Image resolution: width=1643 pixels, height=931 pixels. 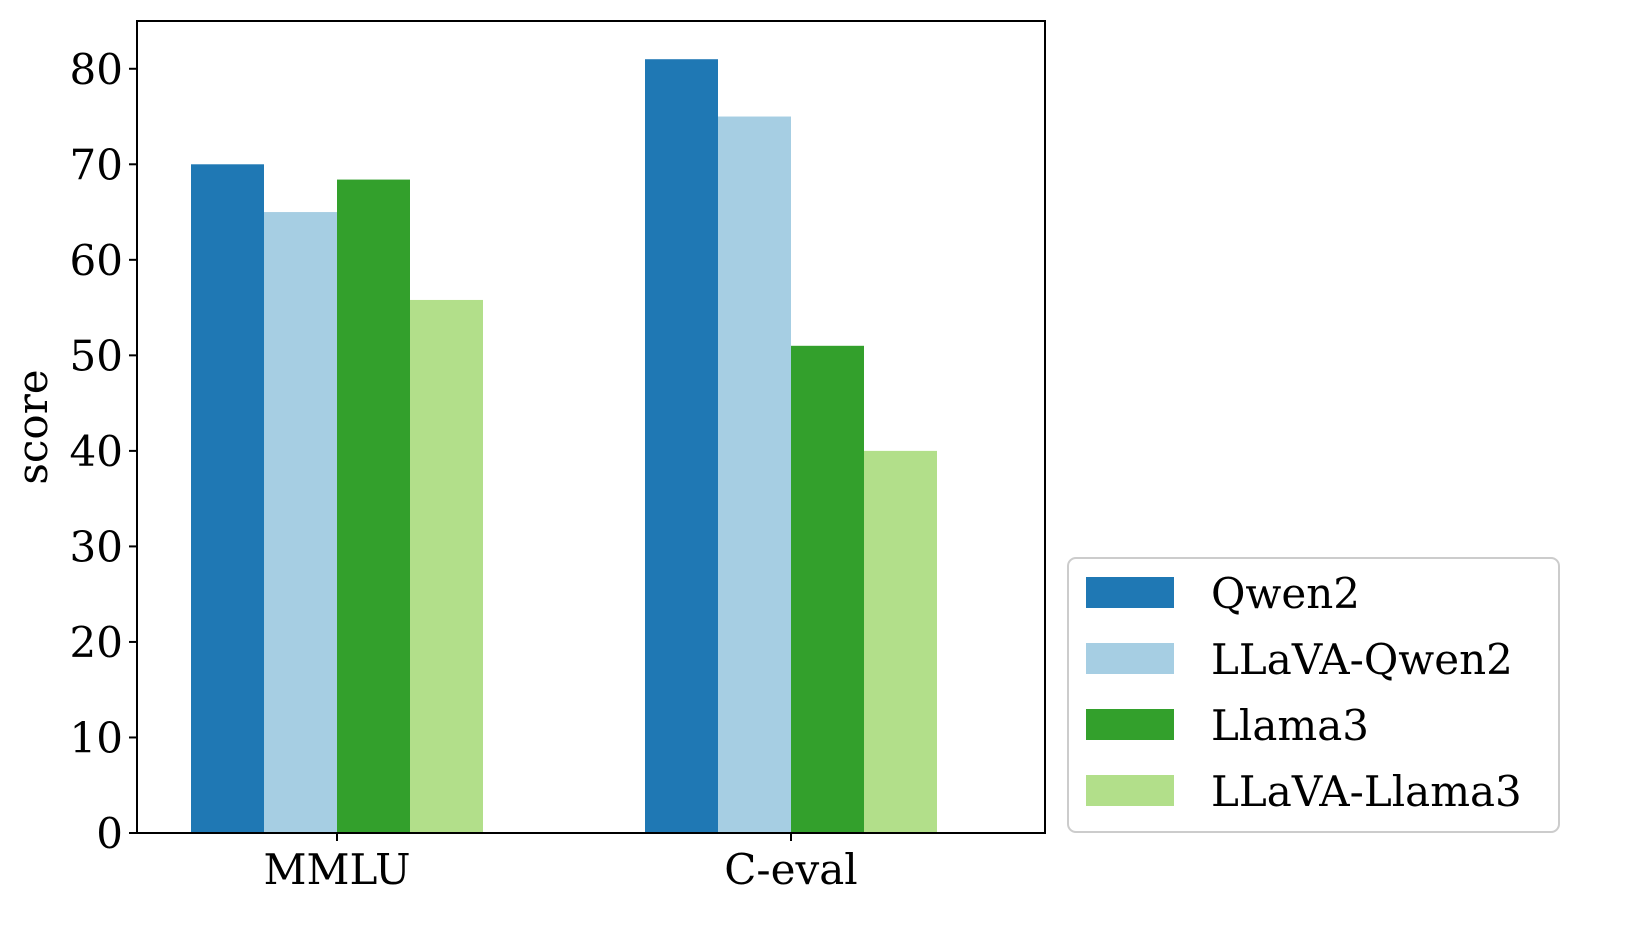 I want to click on bar-llava-llama3-c-eval, so click(x=900, y=641).